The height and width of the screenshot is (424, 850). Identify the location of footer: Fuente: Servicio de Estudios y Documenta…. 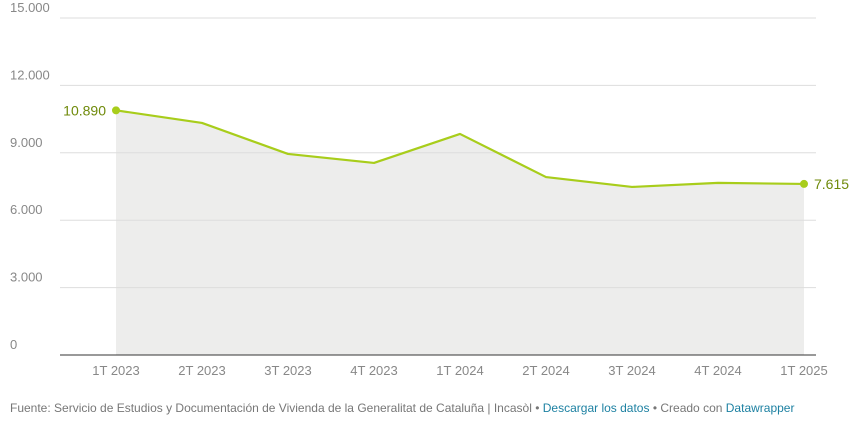
(402, 408).